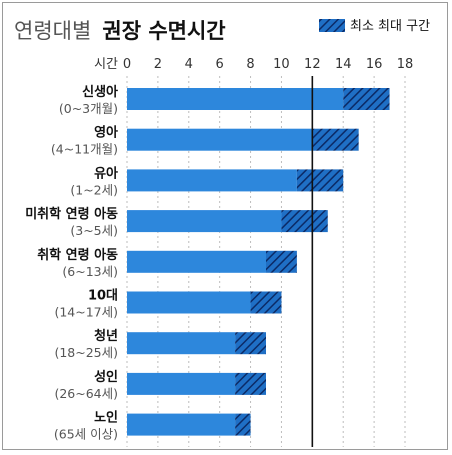 The height and width of the screenshot is (455, 452). Describe the element at coordinates (390, 26) in the screenshot. I see `legend-label: 최소 최대 구간` at that location.